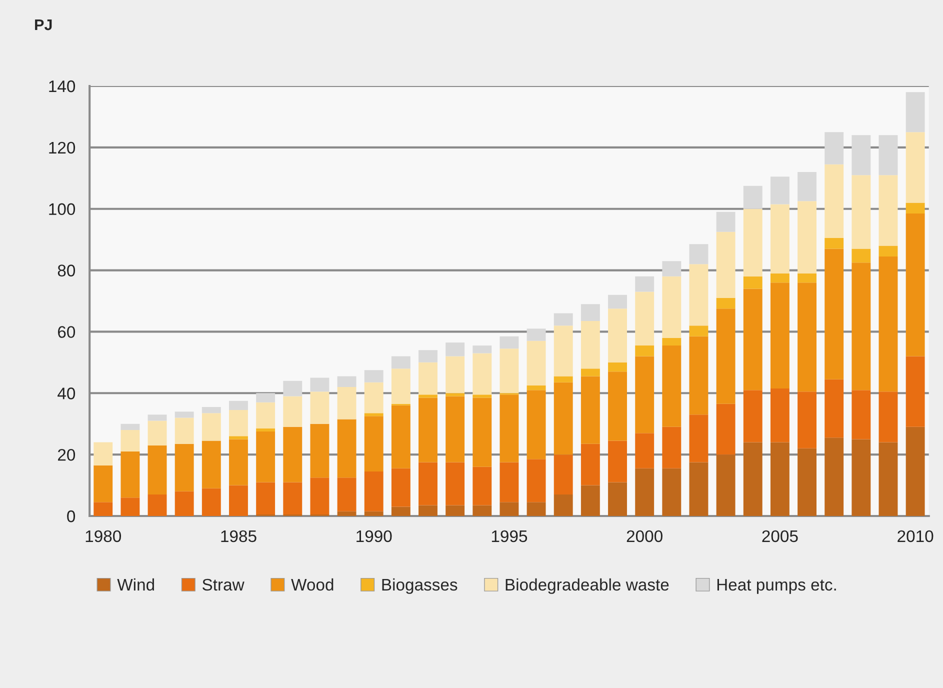 The width and height of the screenshot is (943, 688). I want to click on legend-label: Wind, so click(135, 584).